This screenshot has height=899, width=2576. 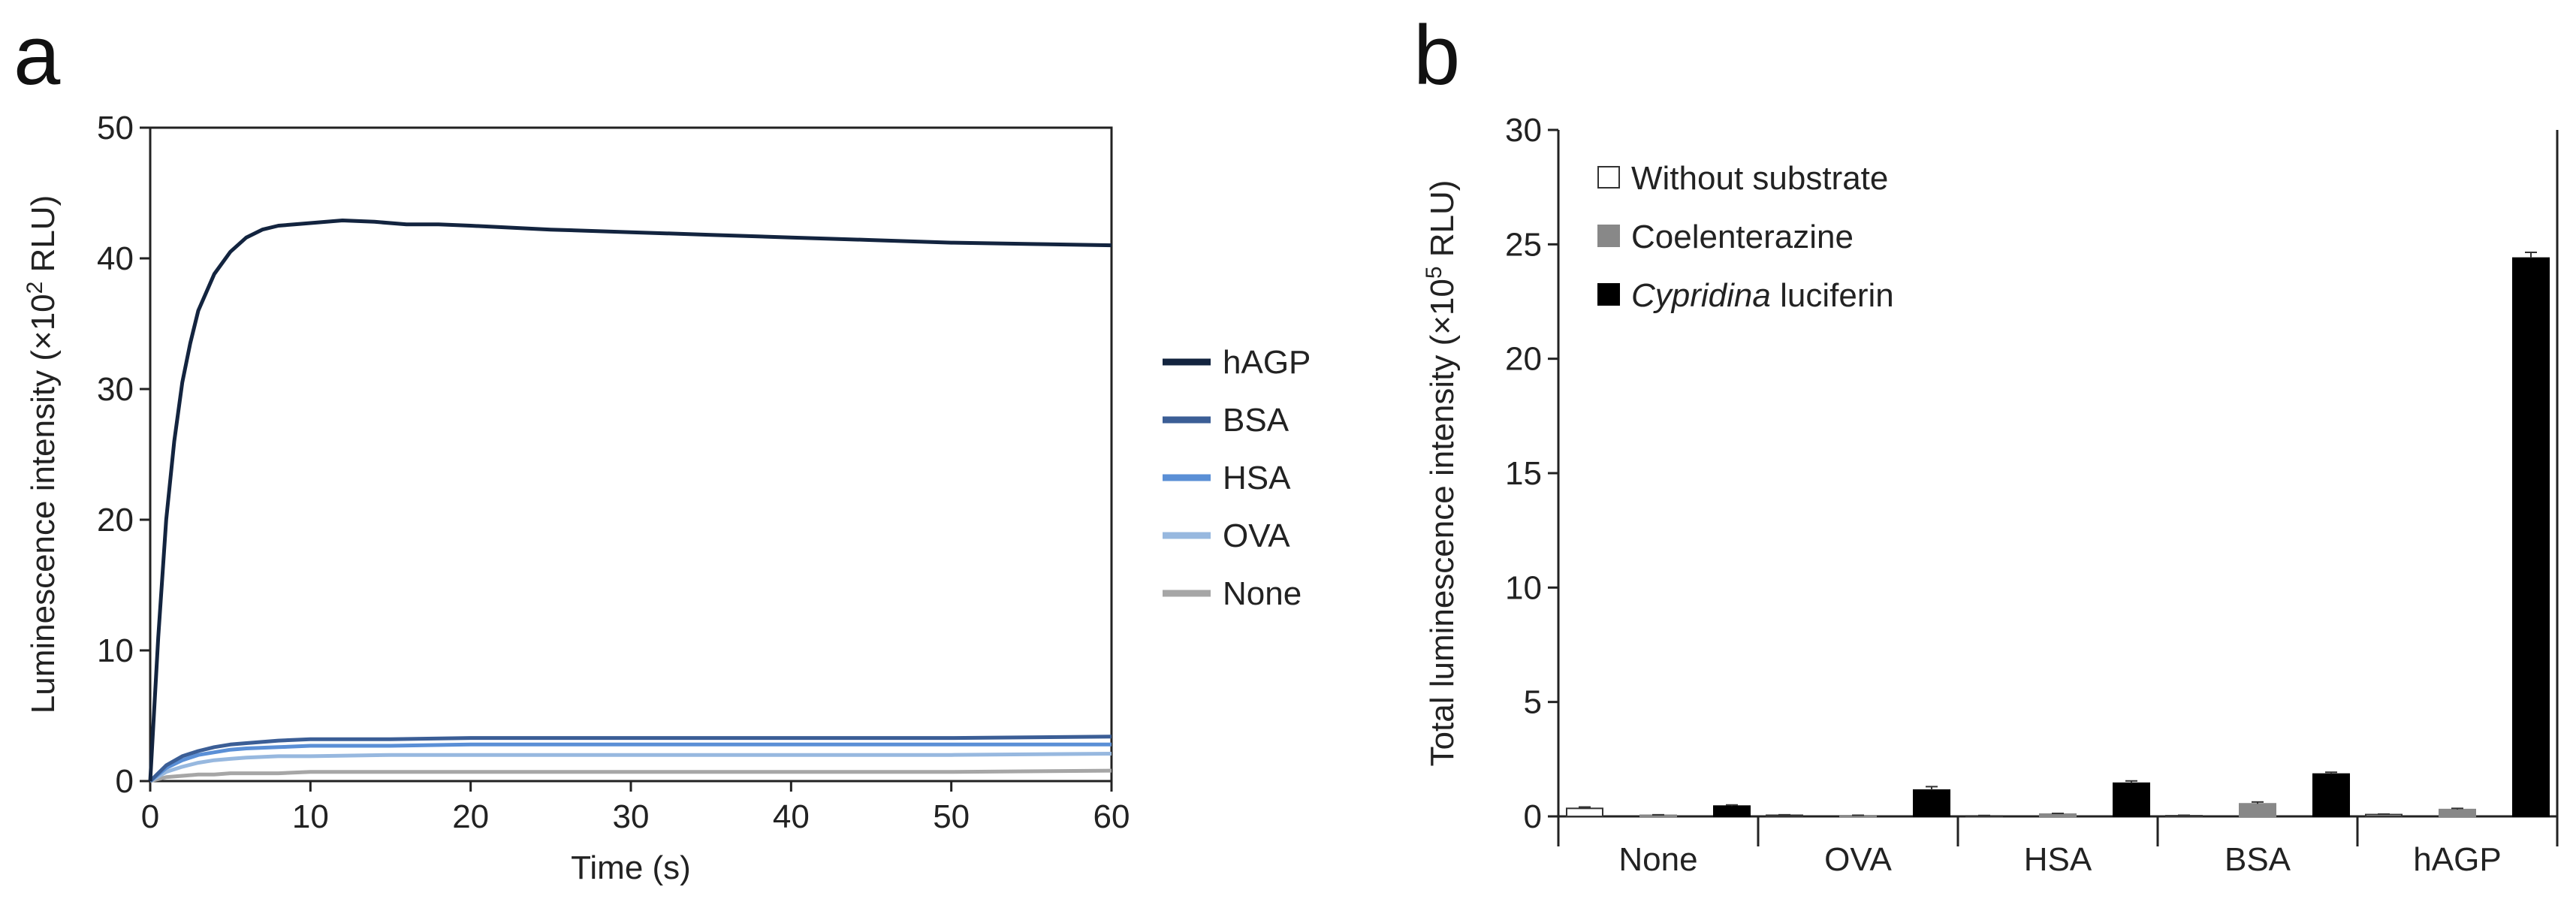 What do you see at coordinates (1256, 536) in the screenshot?
I see `legend-label-ova: OVA` at bounding box center [1256, 536].